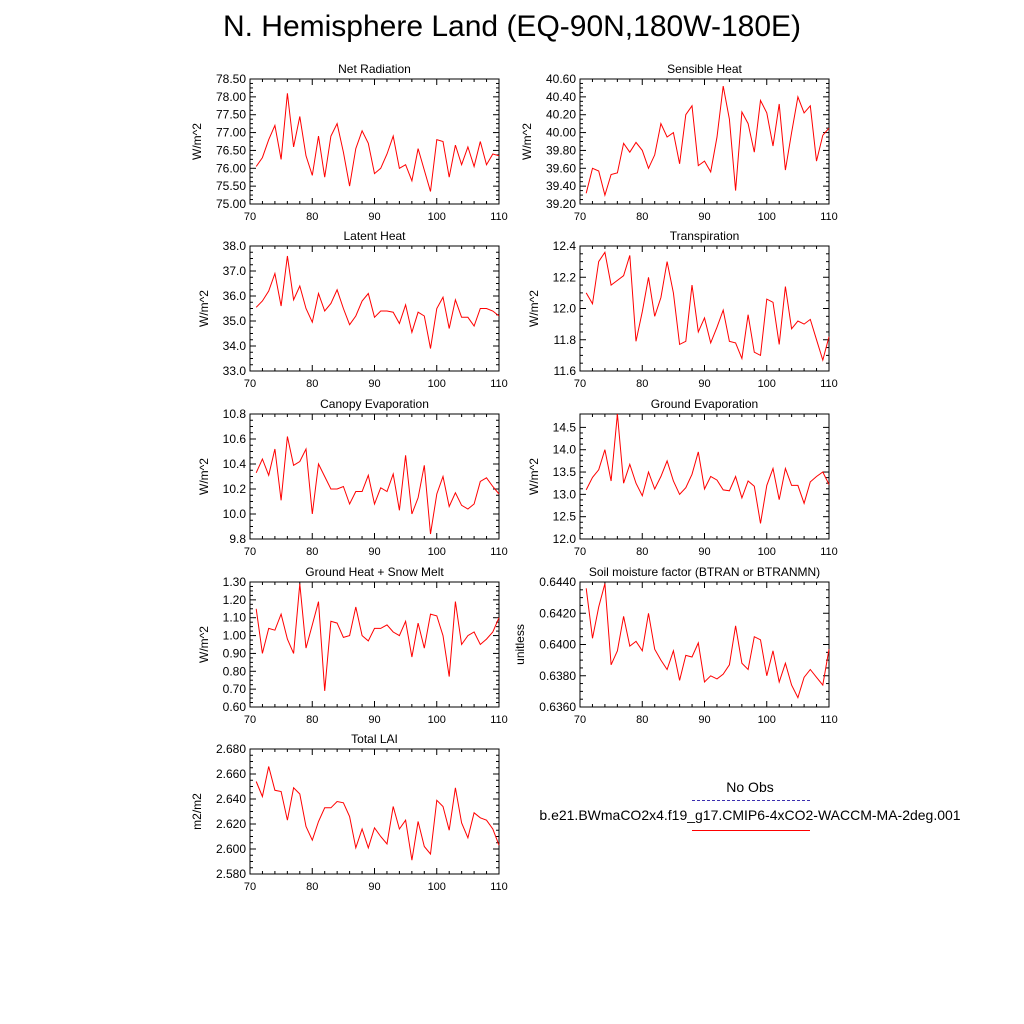 The image size is (1024, 1024). I want to click on panel-2-frame, so click(704, 141).